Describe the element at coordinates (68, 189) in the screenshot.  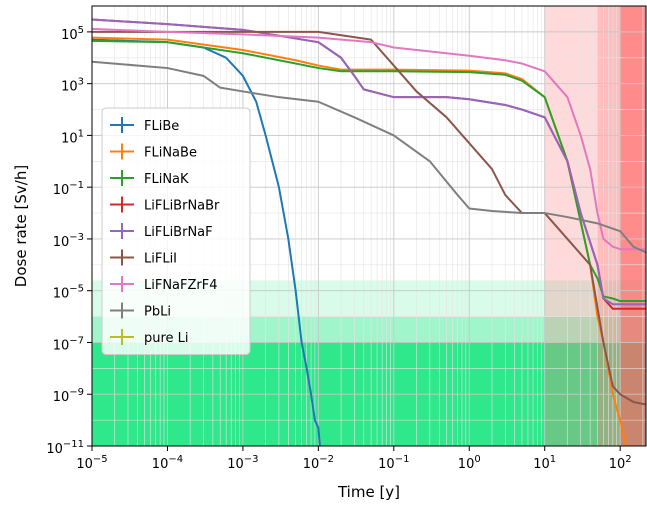
I see `y-tick-label: 10⁻¹` at that location.